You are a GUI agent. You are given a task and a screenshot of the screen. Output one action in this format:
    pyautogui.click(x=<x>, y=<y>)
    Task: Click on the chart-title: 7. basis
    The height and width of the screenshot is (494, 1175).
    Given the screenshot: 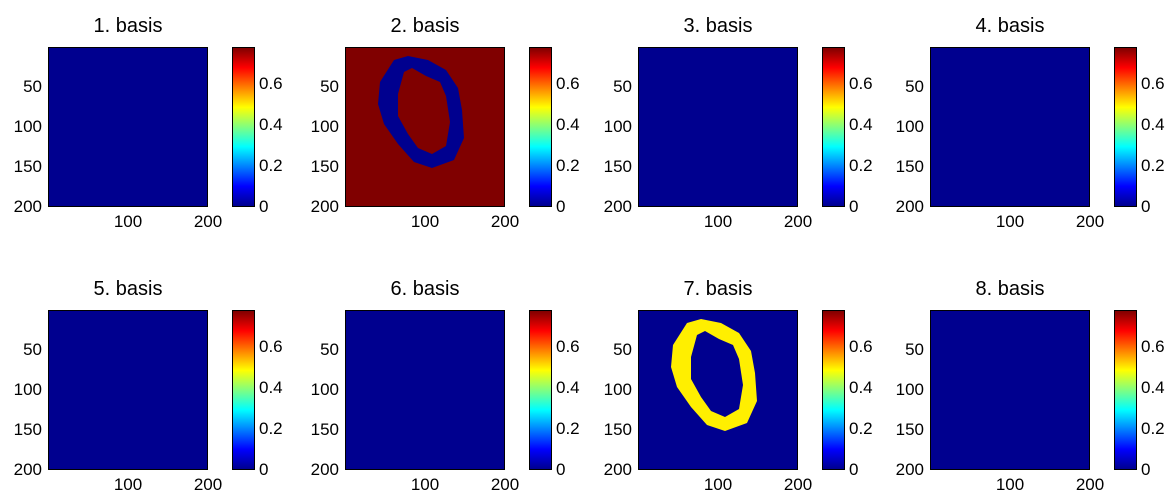 What is the action you would take?
    pyautogui.click(x=718, y=289)
    